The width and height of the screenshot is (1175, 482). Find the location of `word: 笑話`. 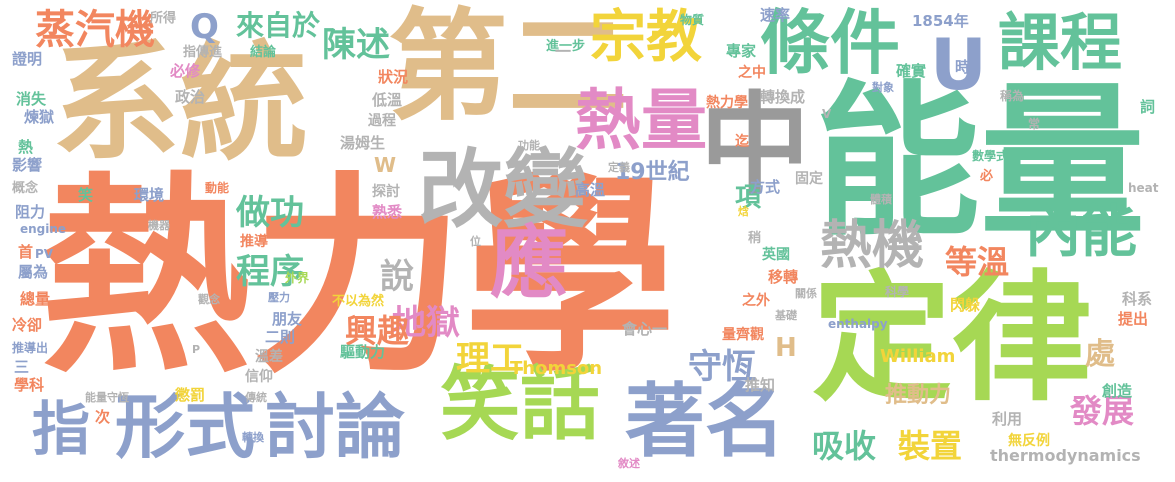

word: 笑話 is located at coordinates (520, 404).